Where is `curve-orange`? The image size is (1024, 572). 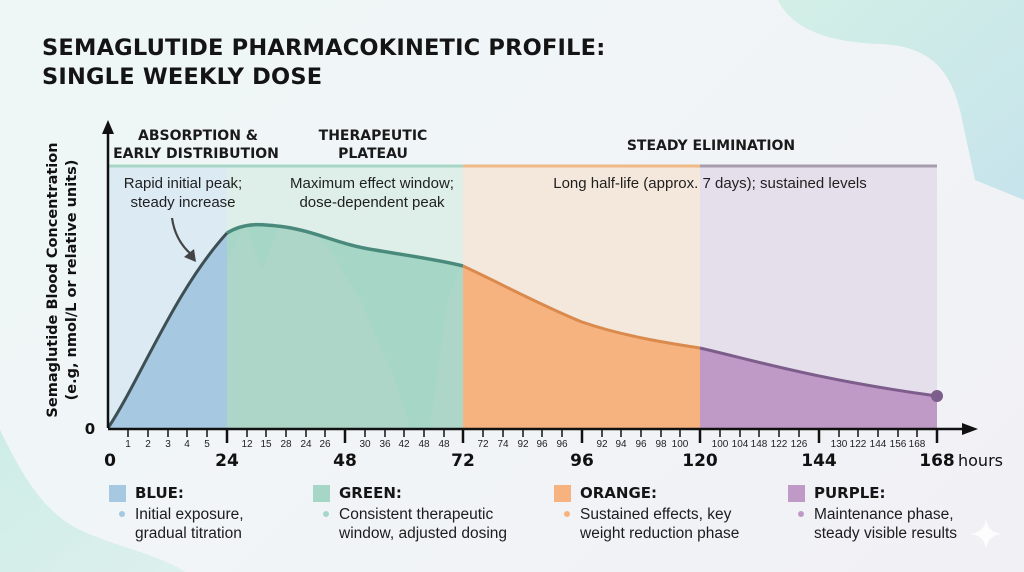
curve-orange is located at coordinates (581, 307).